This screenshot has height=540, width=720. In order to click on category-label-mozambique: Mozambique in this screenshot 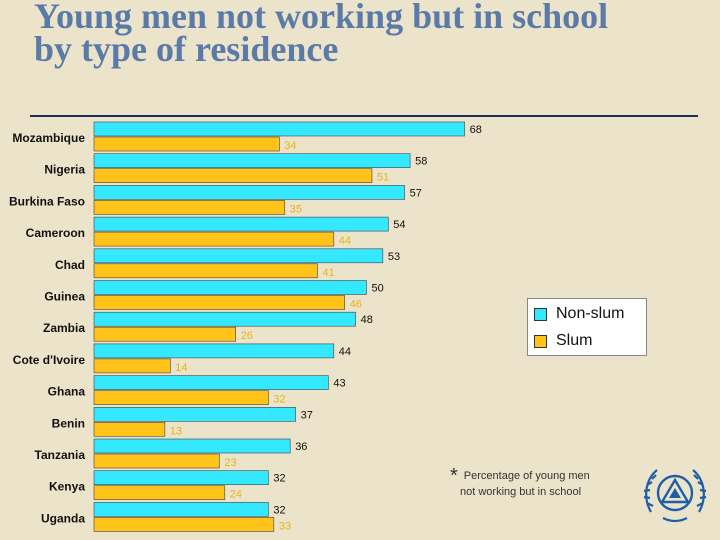, I will do `click(48, 138)`.